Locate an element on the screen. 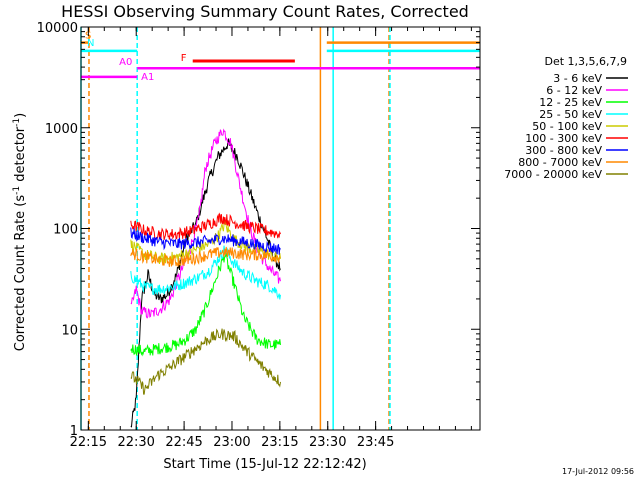  legend-label: 100 - 300 keV is located at coordinates (563, 138).